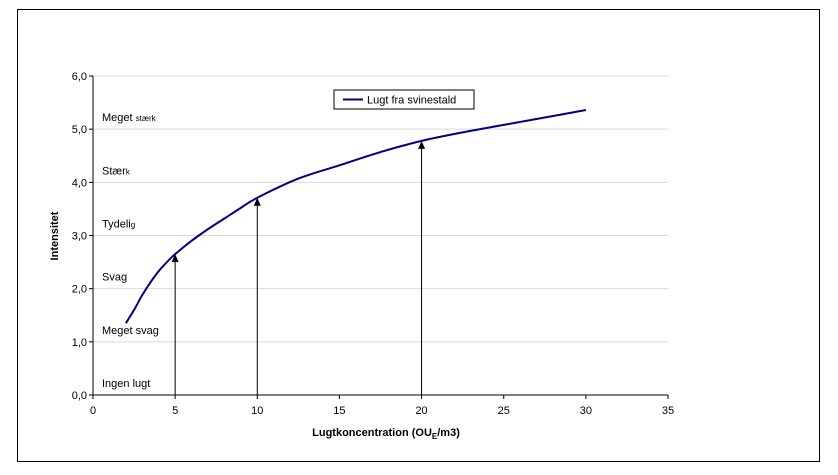  I want to click on x-axis-title-subscript: E, so click(435, 436).